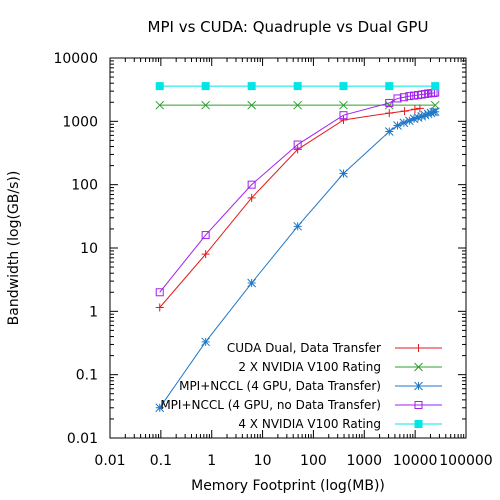 Image resolution: width=500 pixels, height=500 pixels. I want to click on y-axis-label: Bandwidth (log(GB/s)), so click(14, 248).